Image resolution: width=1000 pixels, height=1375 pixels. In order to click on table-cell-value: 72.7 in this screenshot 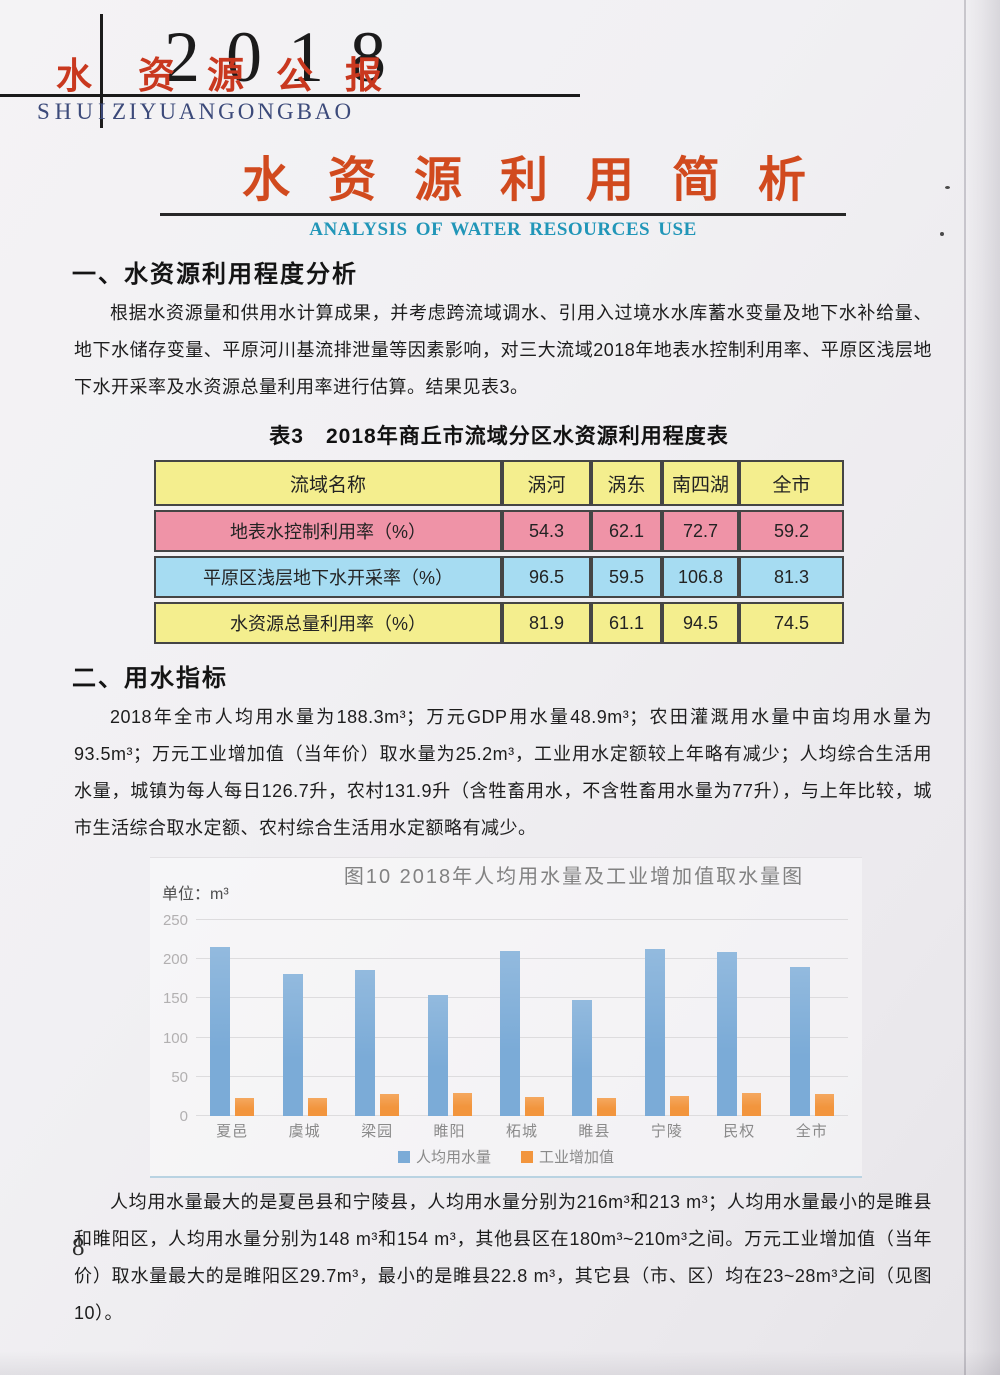, I will do `click(700, 531)`.